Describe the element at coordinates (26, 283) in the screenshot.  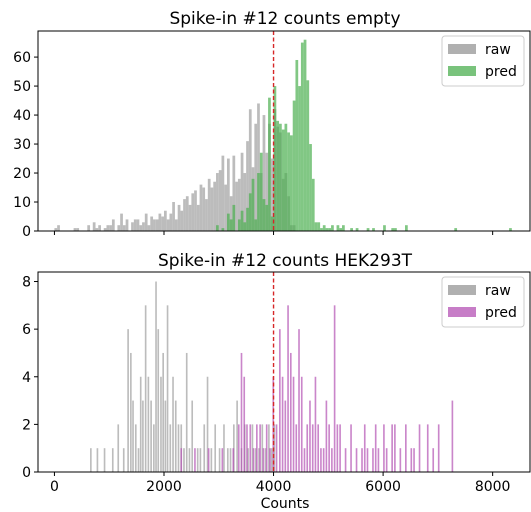
I see `y-tick-label: 8` at that location.